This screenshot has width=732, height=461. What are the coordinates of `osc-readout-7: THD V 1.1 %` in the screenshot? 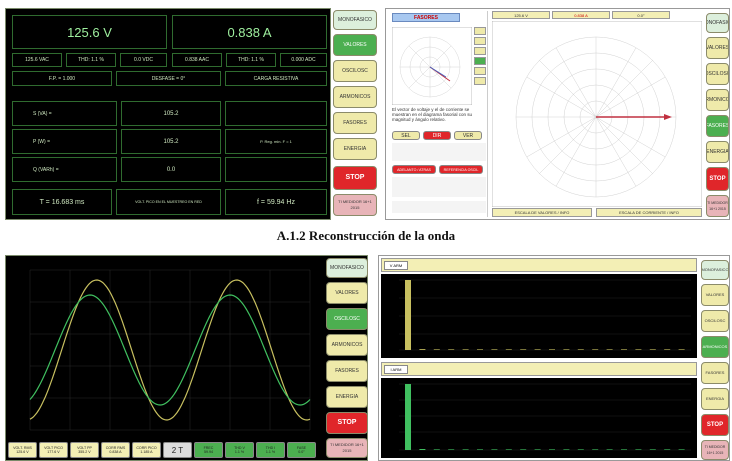 It's located at (239, 450).